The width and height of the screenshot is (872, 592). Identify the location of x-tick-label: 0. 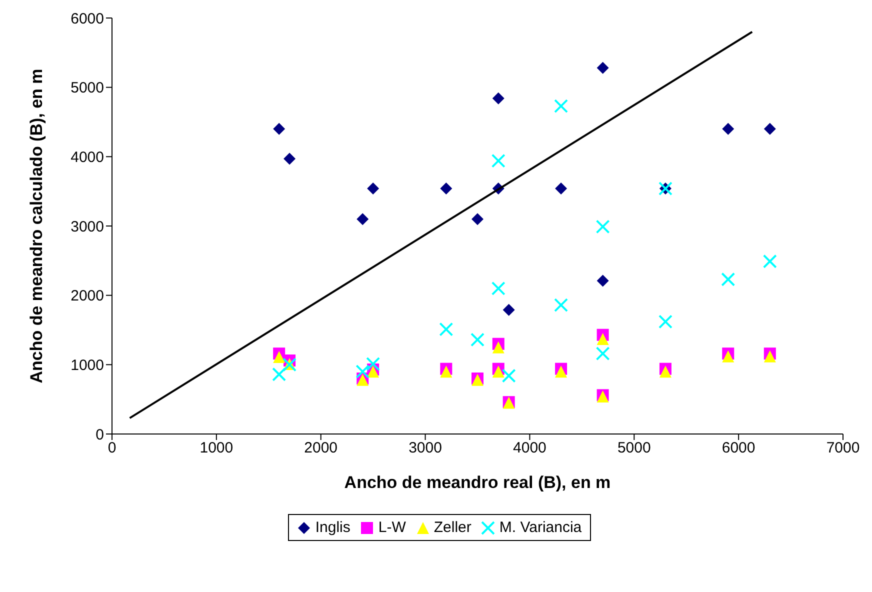
(112, 448).